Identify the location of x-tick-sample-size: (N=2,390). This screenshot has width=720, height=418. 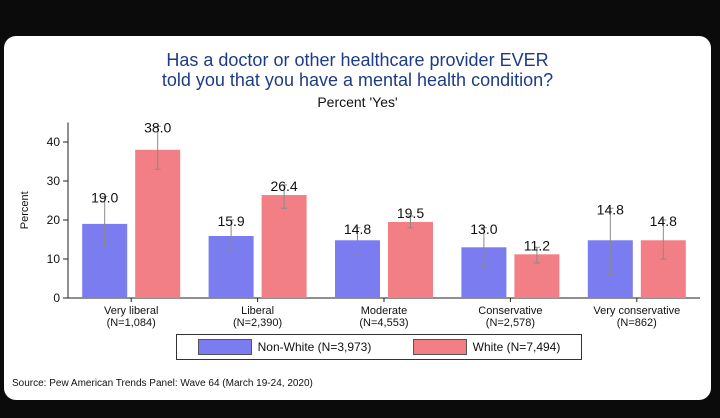
(257, 323).